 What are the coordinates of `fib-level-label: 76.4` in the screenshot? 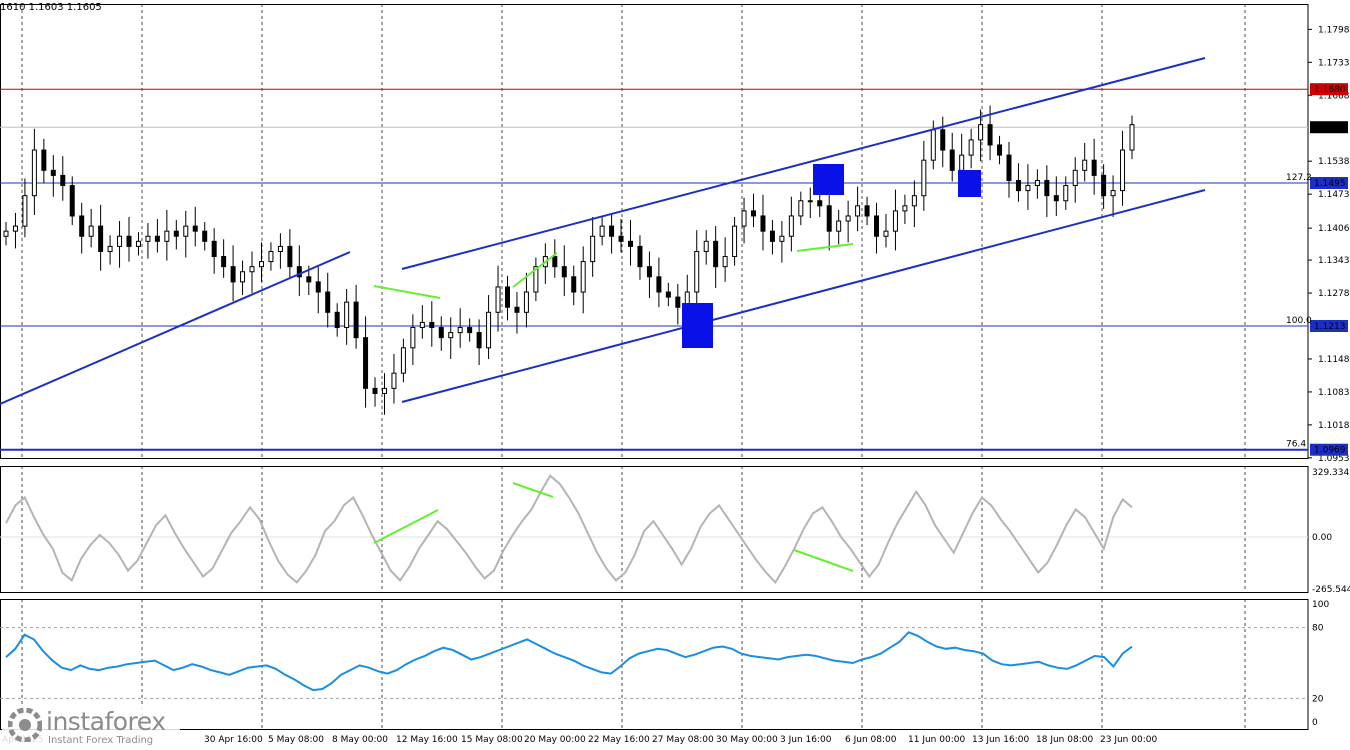 It's located at (1296, 445).